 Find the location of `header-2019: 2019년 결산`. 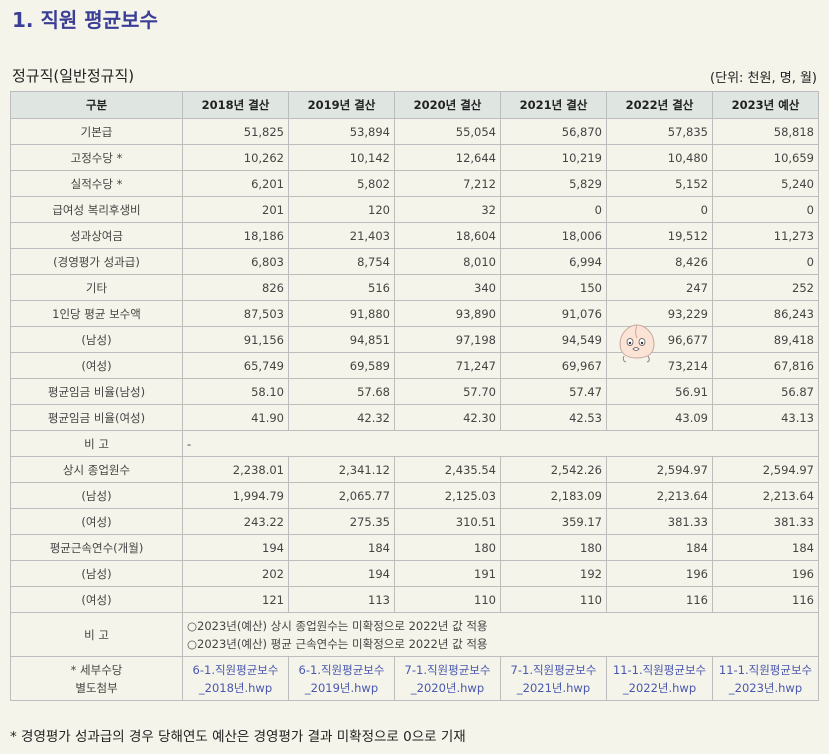

header-2019: 2019년 결산 is located at coordinates (341, 105).